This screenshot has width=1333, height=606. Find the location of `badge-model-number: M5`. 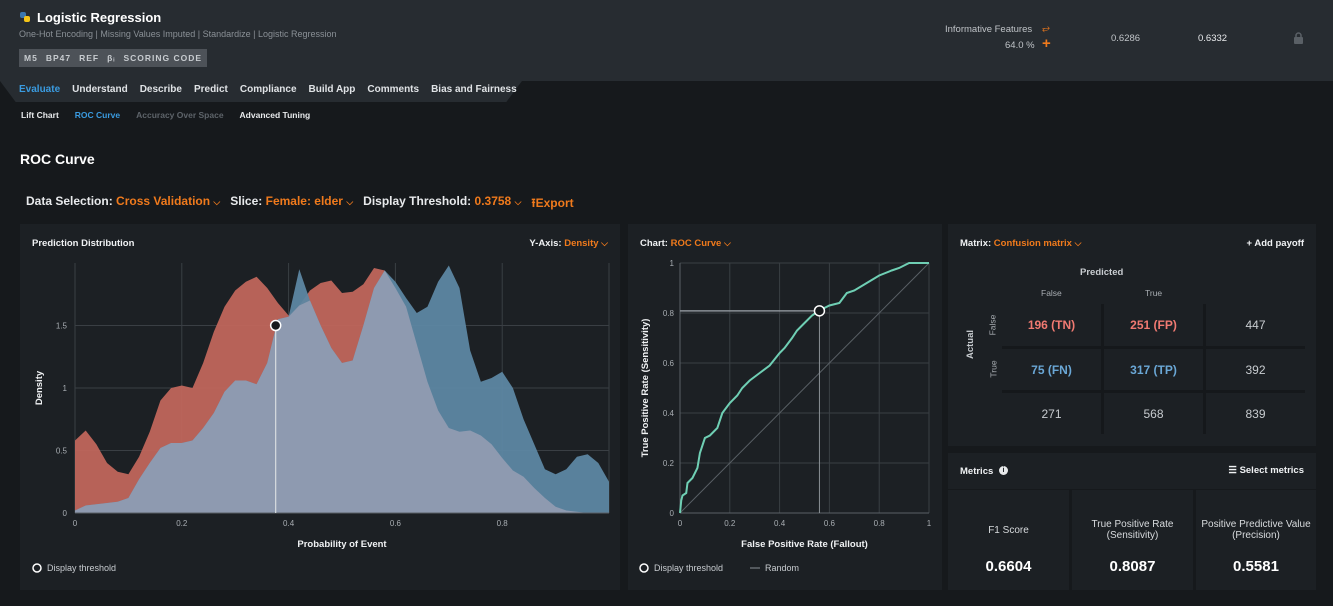

badge-model-number: M5 is located at coordinates (31, 58).